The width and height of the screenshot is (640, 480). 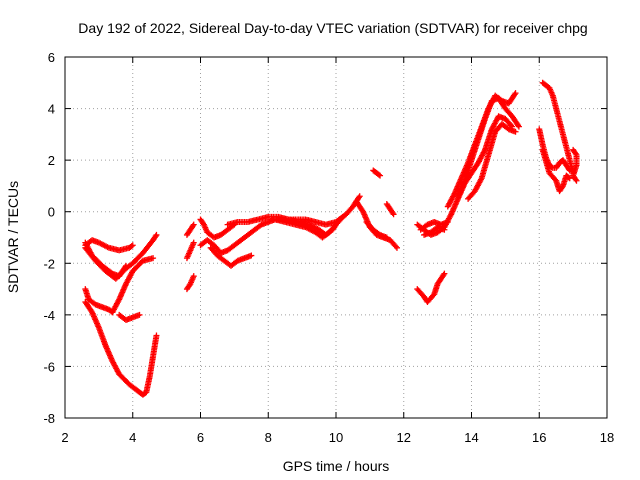 What do you see at coordinates (49, 315) in the screenshot?
I see `y-tick-label: -4` at bounding box center [49, 315].